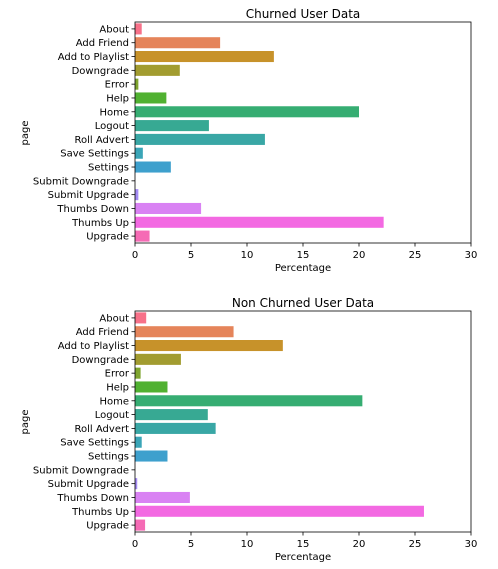 This screenshot has height=569, width=498. Describe the element at coordinates (303, 14) in the screenshot. I see `chart-title: Churned User Data` at that location.